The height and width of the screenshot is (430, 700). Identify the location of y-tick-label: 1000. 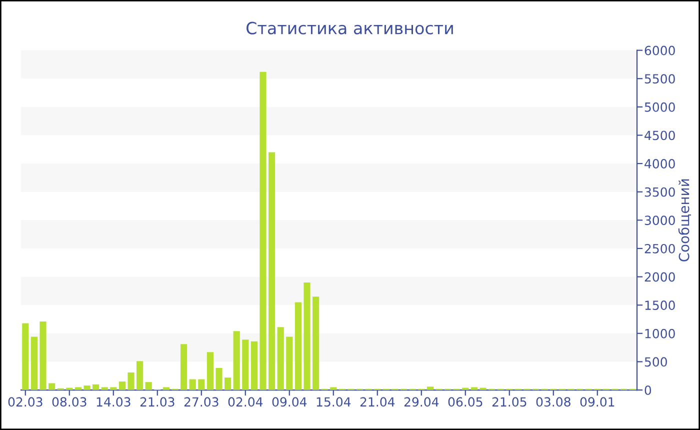
(660, 333).